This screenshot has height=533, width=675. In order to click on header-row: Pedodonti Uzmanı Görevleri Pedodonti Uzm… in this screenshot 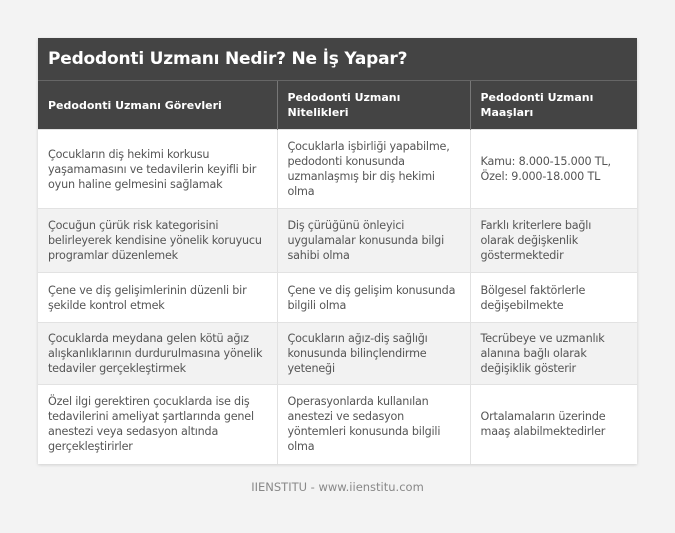, I will do `click(337, 105)`.